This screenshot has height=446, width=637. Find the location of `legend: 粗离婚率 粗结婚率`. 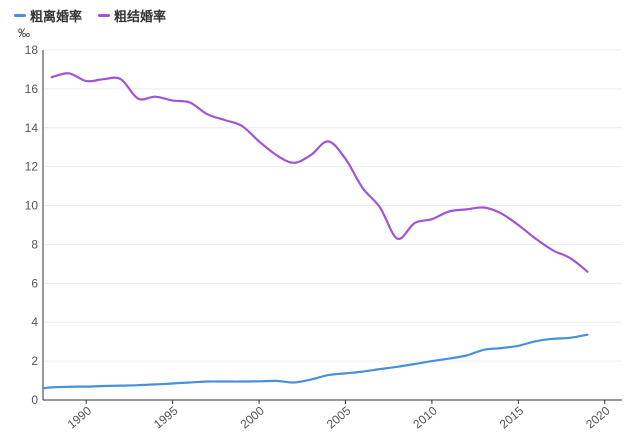

legend: 粗离婚率 粗结婚率 is located at coordinates (90, 15).